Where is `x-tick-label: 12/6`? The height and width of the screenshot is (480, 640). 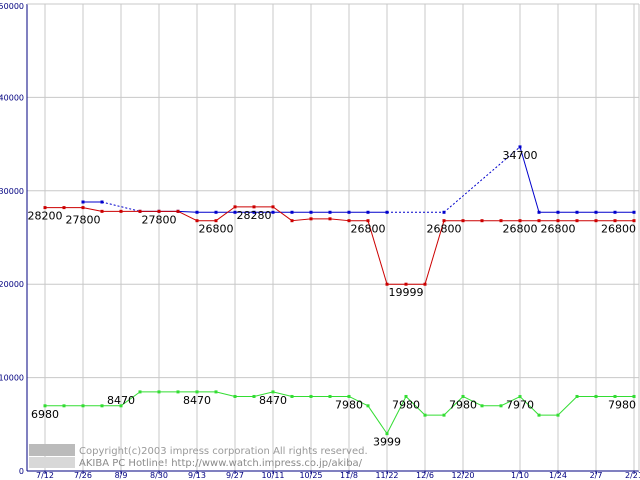 x-tick-label: 12/6 is located at coordinates (425, 475).